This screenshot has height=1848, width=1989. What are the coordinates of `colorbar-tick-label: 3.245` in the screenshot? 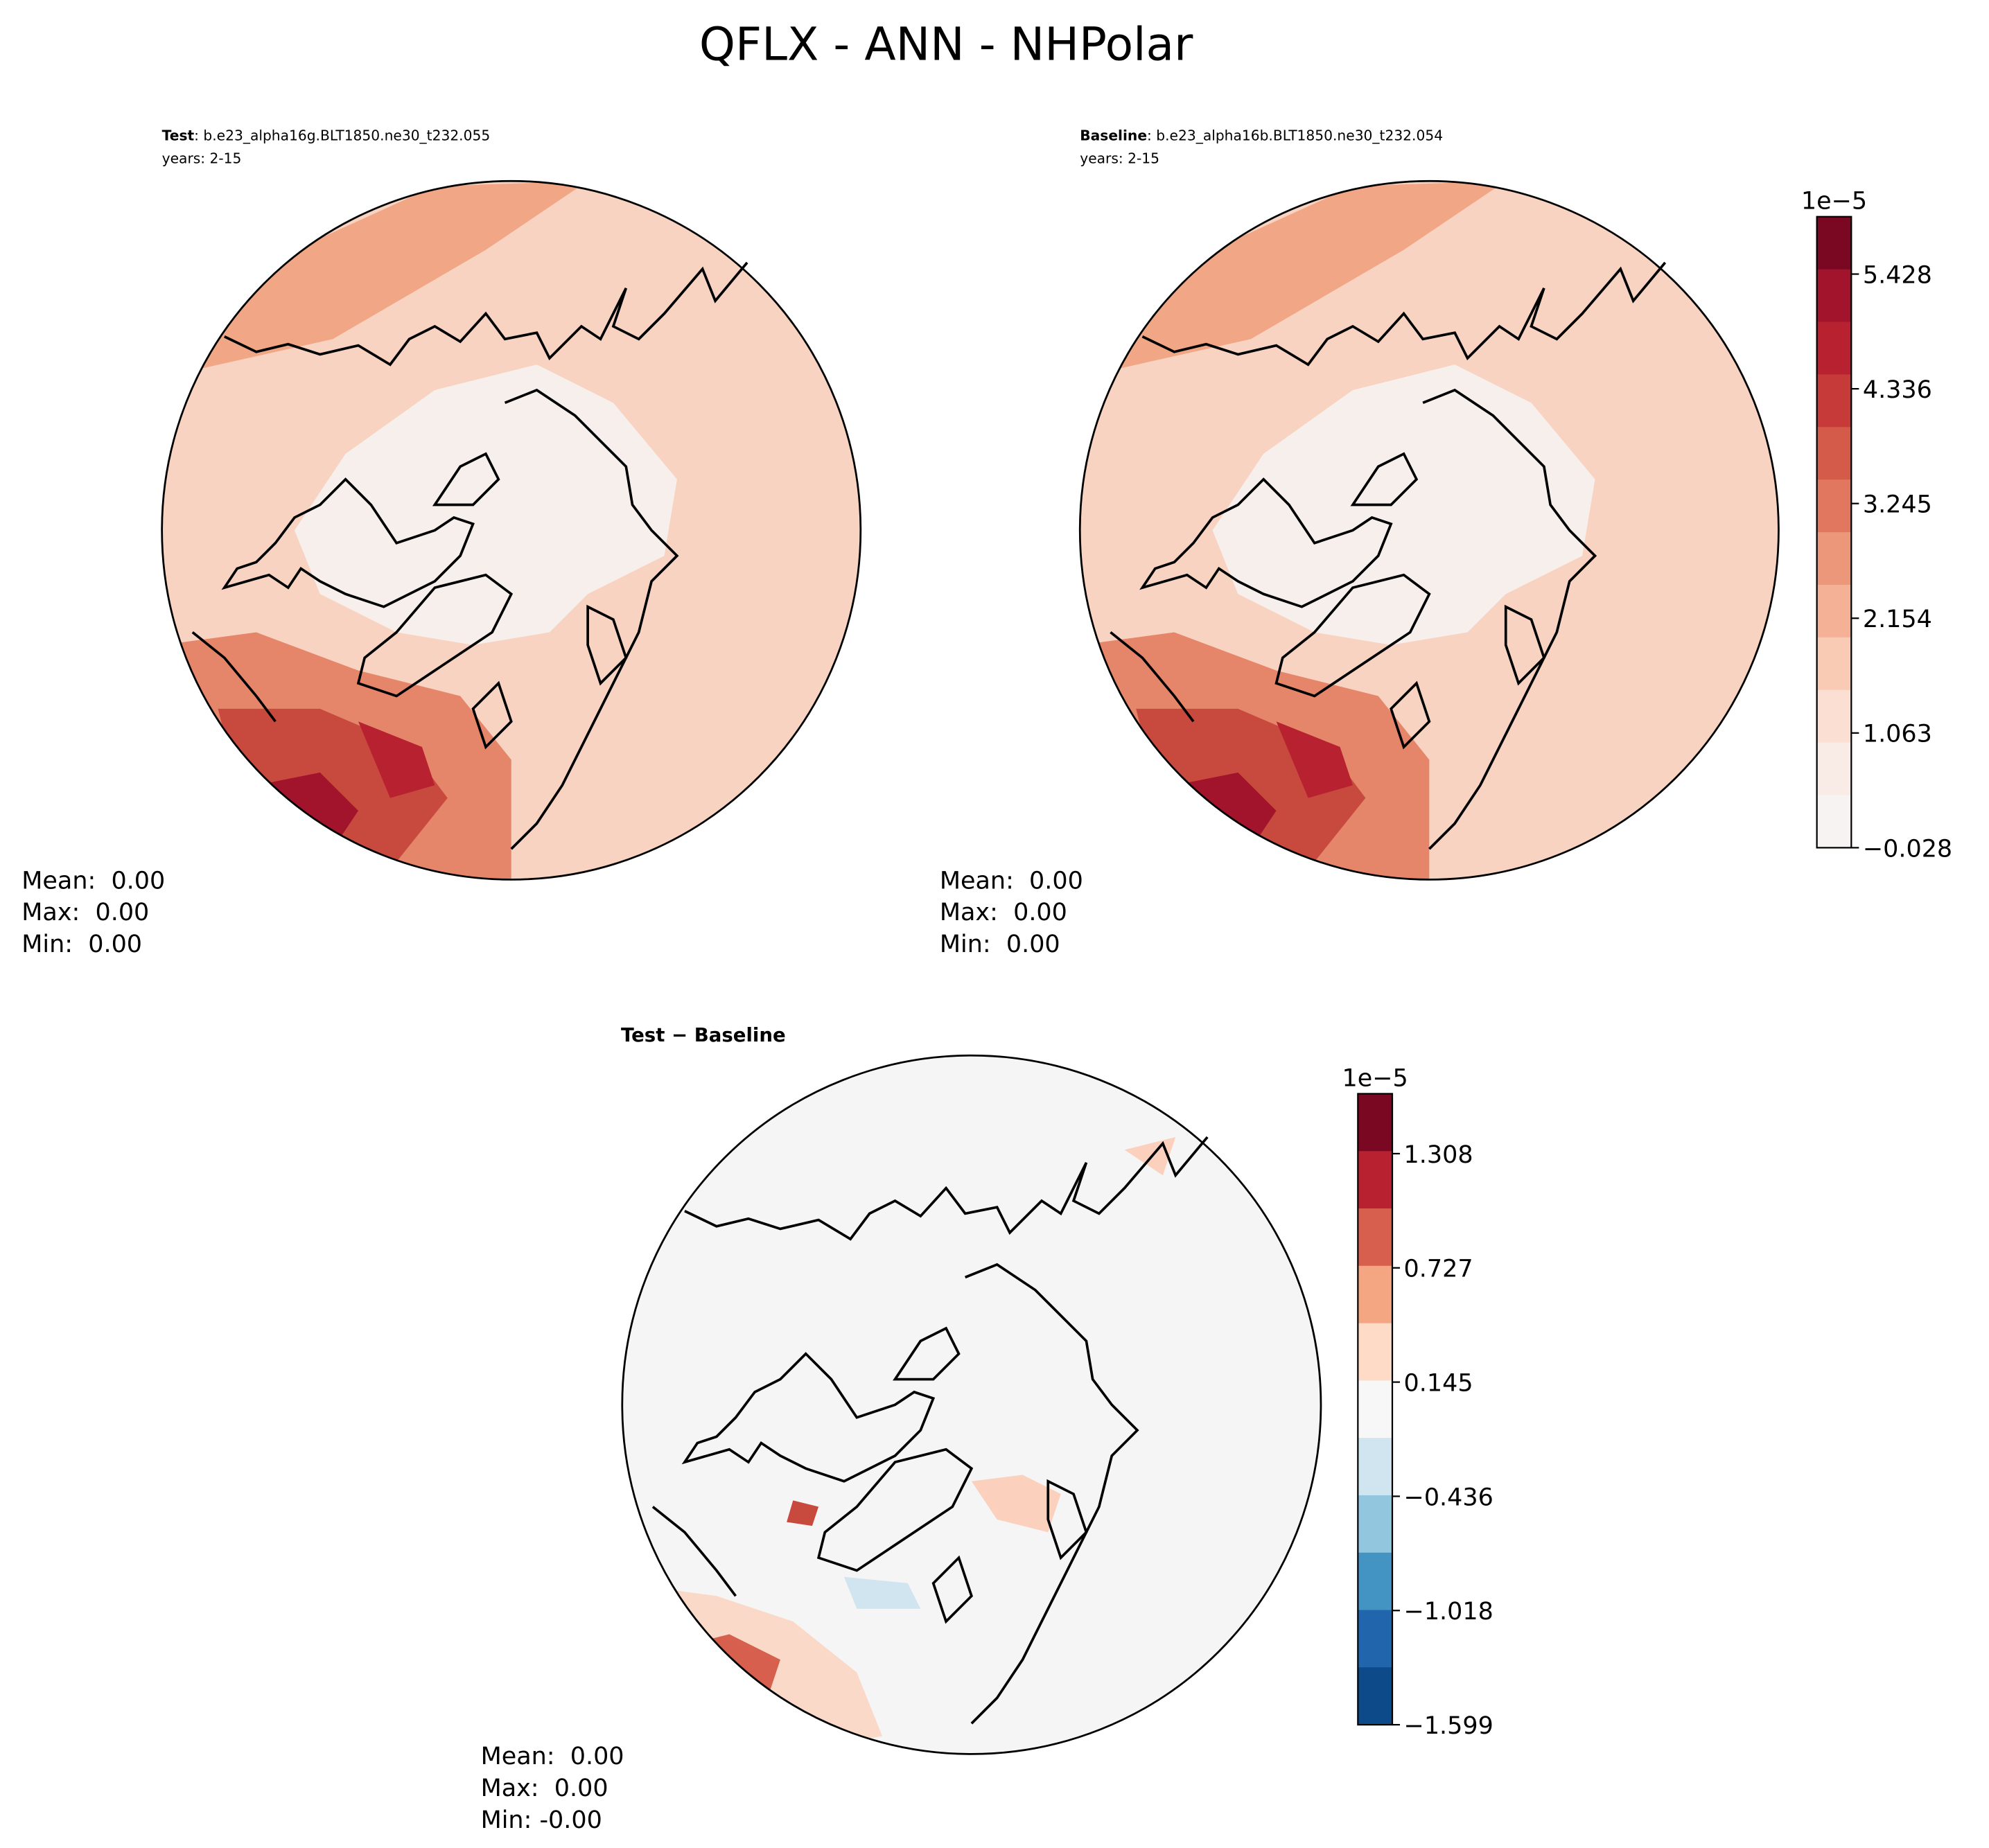 It's located at (1897, 505).